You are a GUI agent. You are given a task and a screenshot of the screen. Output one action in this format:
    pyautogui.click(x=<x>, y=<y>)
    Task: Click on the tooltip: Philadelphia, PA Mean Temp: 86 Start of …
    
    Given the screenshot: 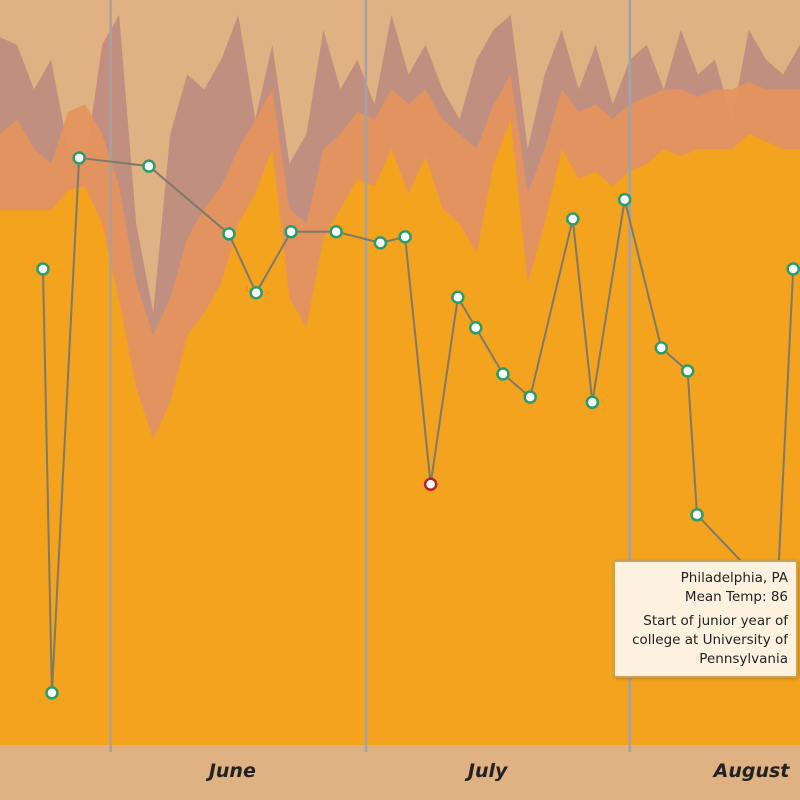 What is the action you would take?
    pyautogui.click(x=705, y=619)
    